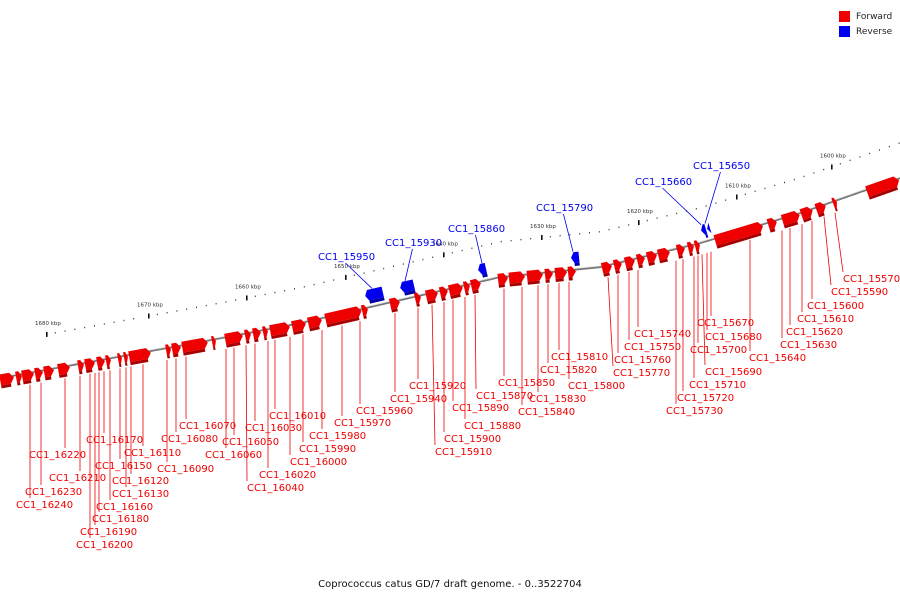 This screenshot has height=600, width=900. What do you see at coordinates (865, 16) in the screenshot?
I see `legend-forward: Forward` at bounding box center [865, 16].